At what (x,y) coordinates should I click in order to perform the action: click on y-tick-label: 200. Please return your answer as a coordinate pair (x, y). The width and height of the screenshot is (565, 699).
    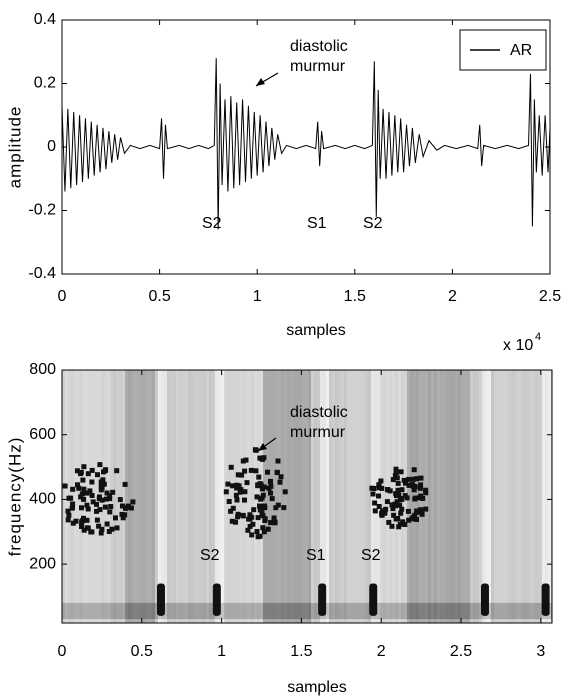
    Looking at the image, I should click on (42, 563).